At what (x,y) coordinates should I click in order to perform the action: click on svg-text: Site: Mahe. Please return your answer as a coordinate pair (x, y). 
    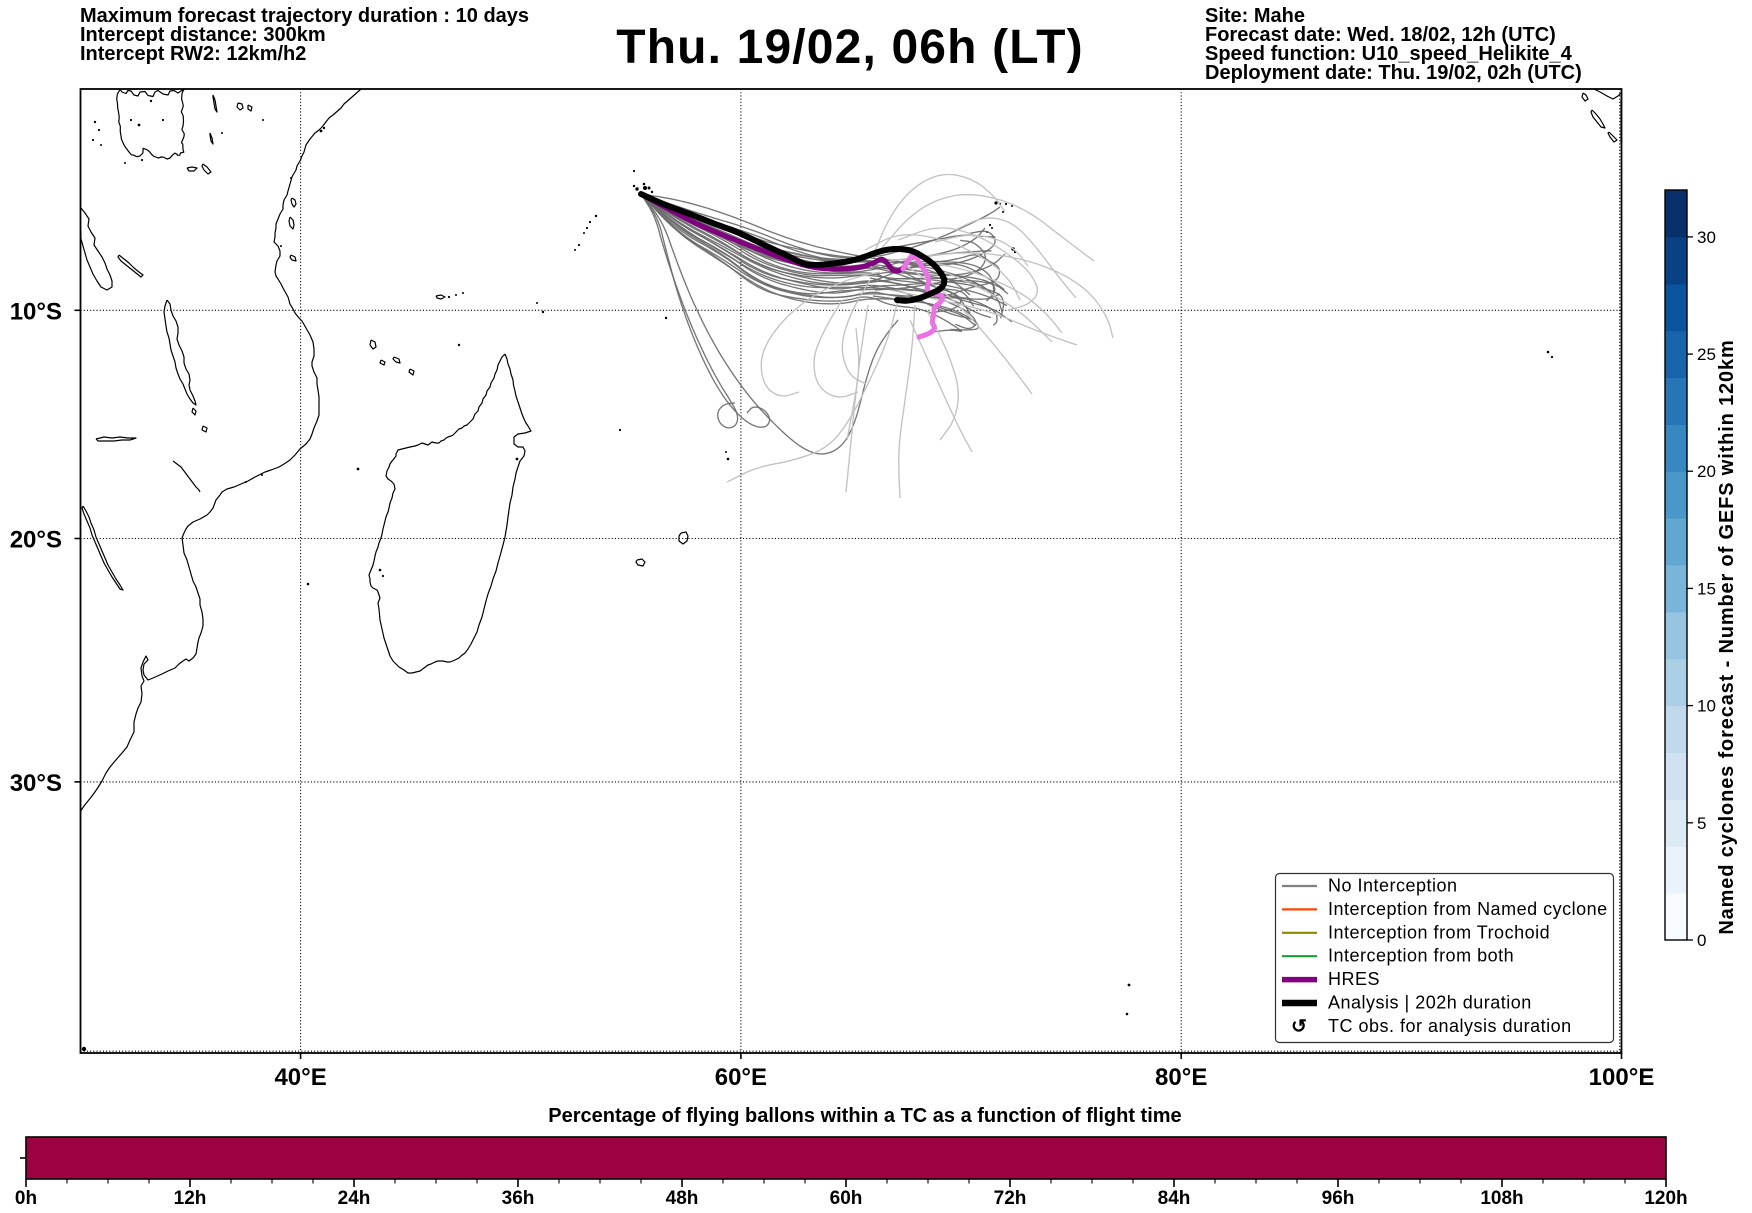
    Looking at the image, I should click on (1255, 16).